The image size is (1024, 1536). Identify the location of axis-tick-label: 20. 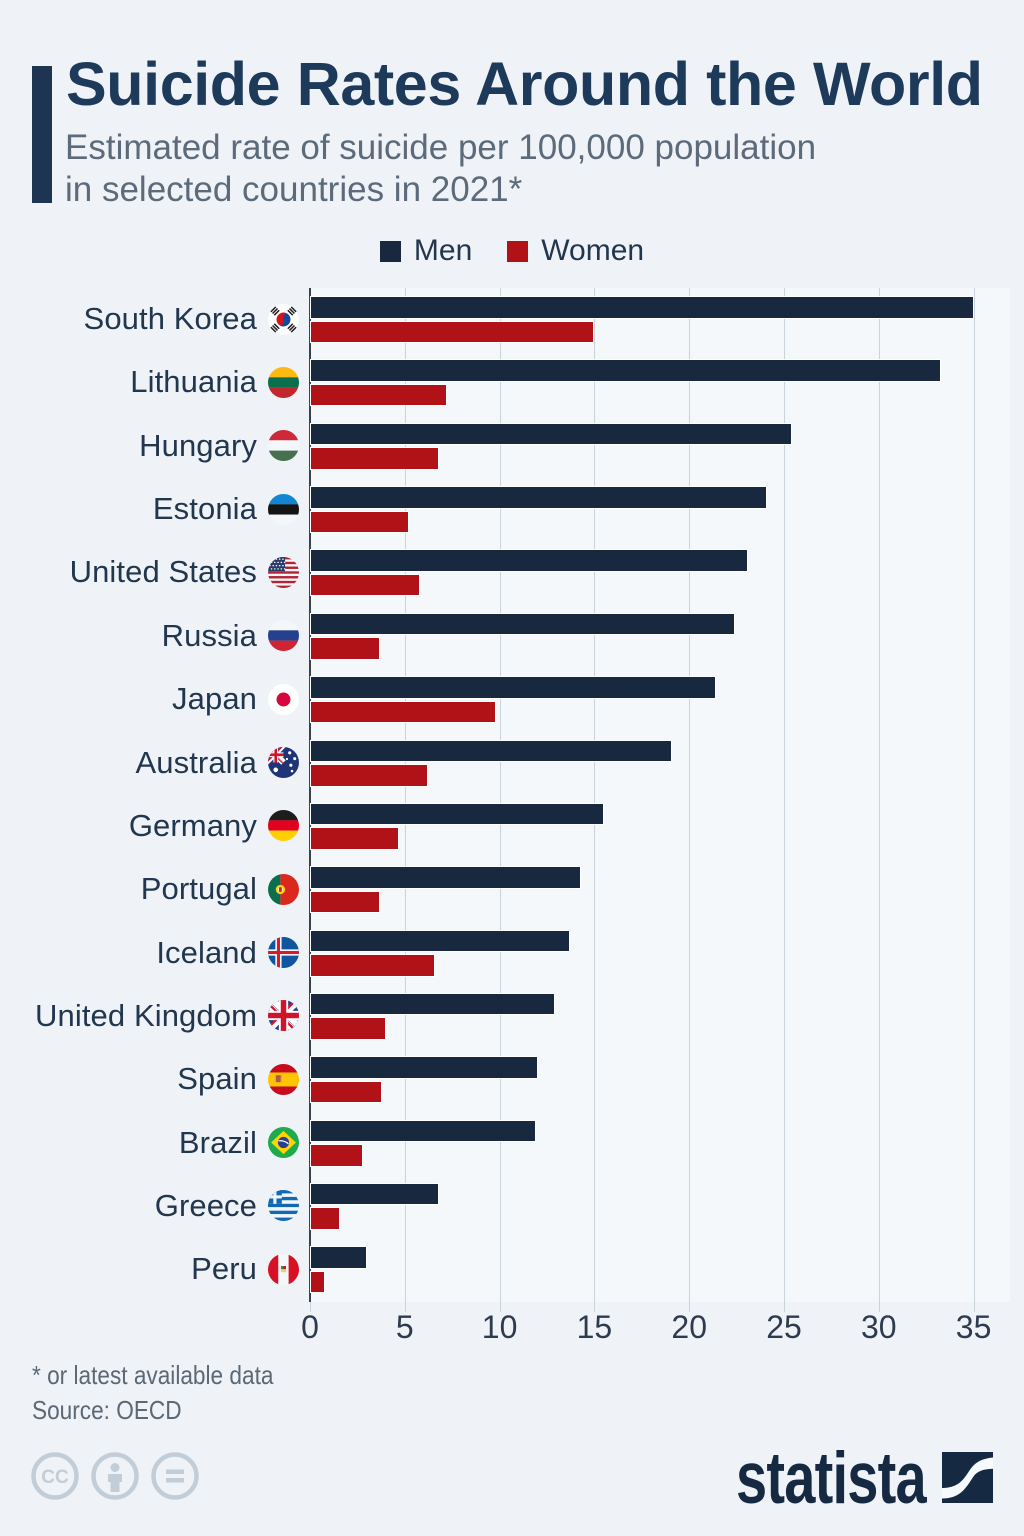
(689, 1327).